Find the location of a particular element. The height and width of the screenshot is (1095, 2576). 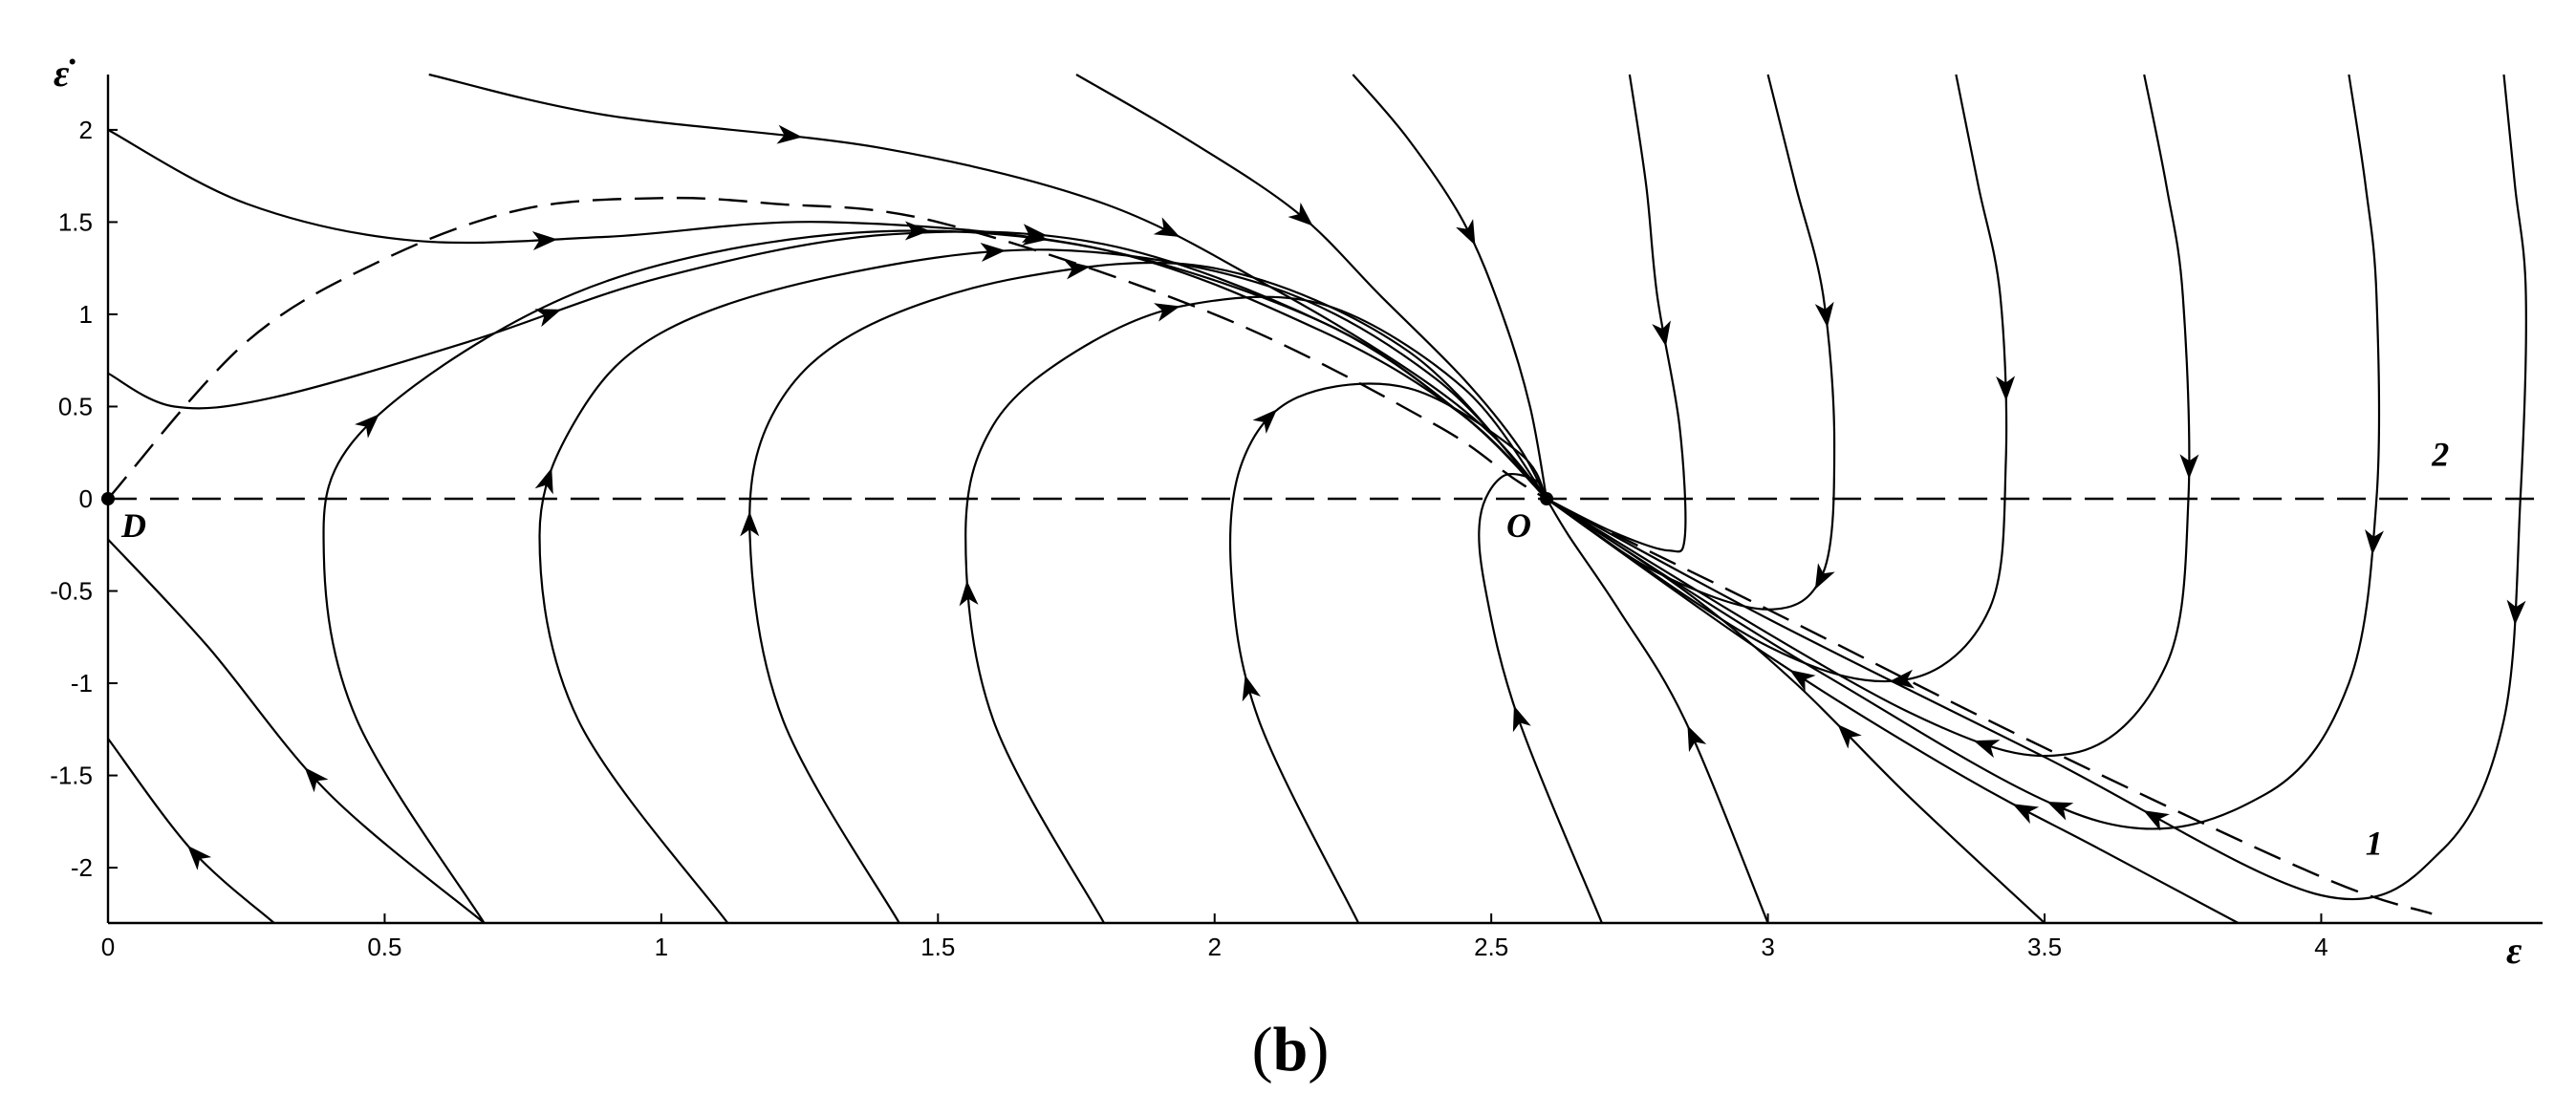

x-tick-label: 3.5 is located at coordinates (2045, 947).